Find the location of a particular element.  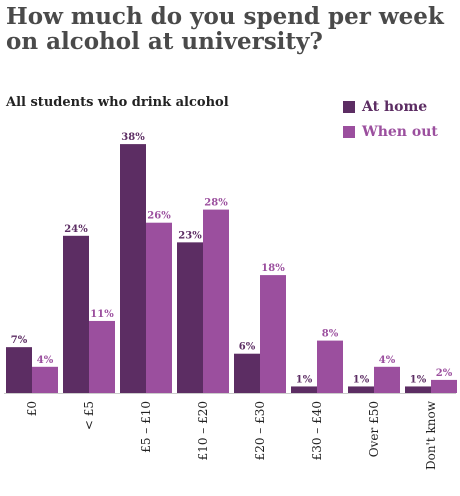

data-label-at-home-5: 6% is located at coordinates (247, 347).